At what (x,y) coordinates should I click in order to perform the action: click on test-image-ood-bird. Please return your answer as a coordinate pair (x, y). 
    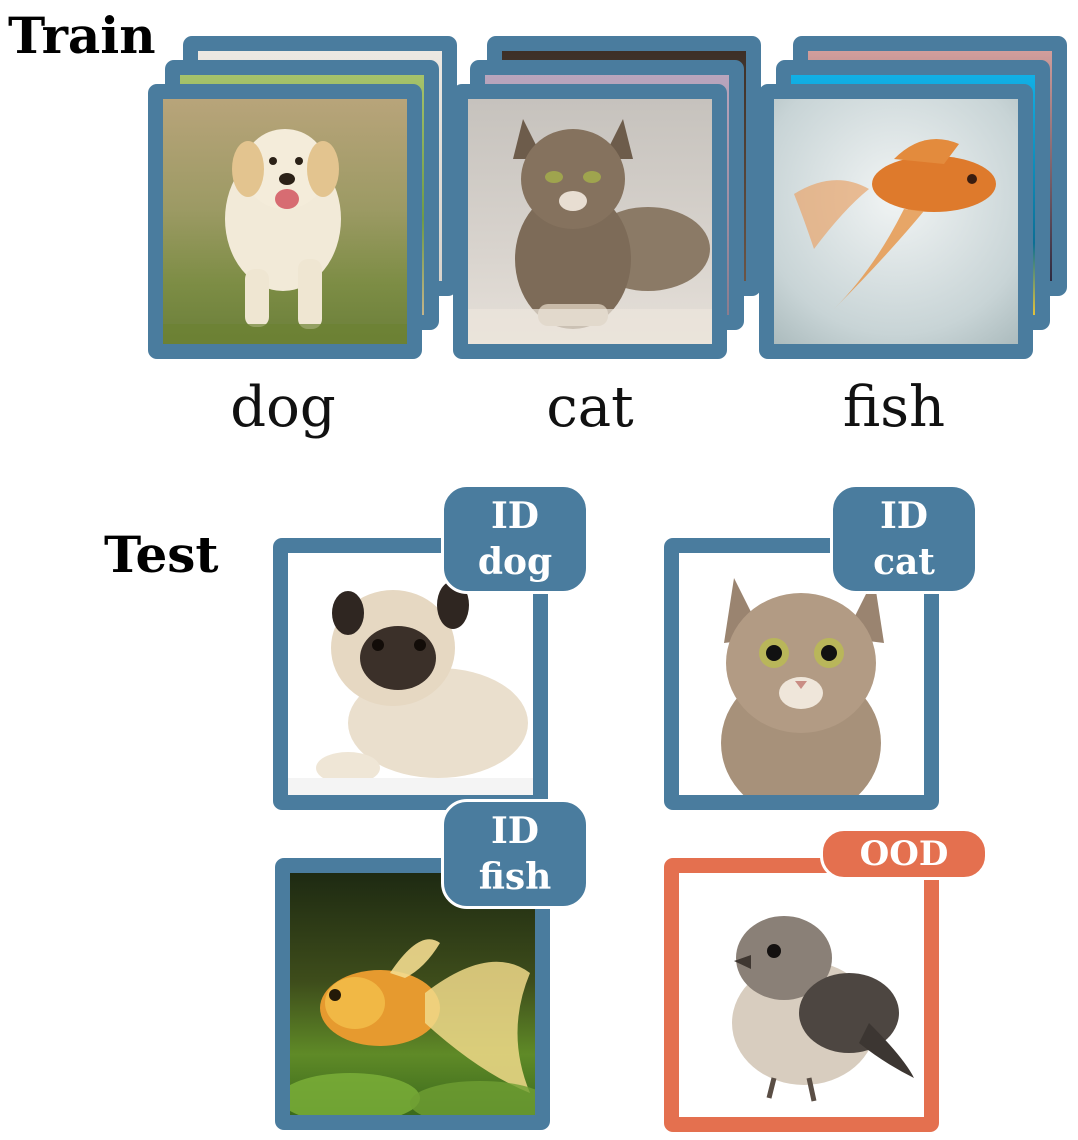
    Looking at the image, I should click on (801, 995).